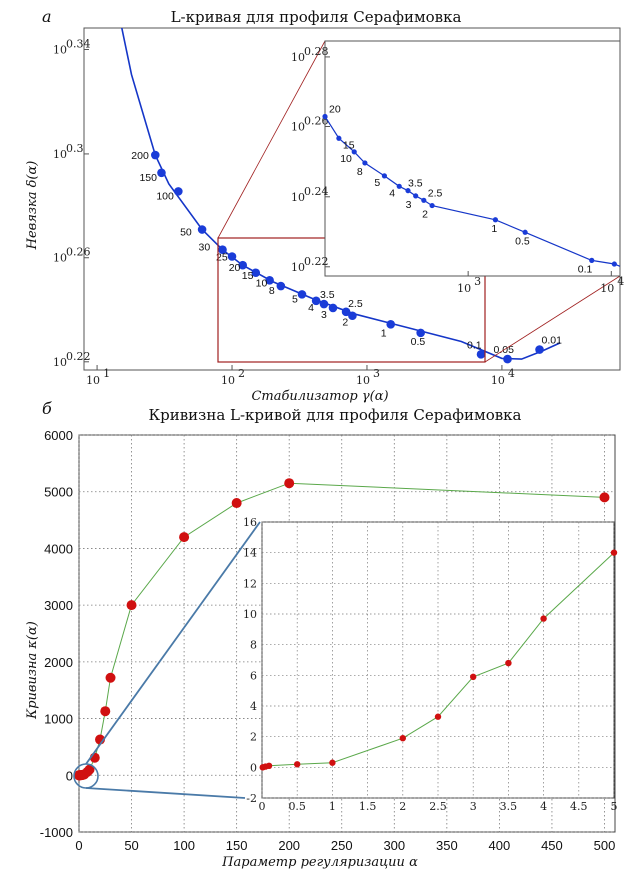 The width and height of the screenshot is (627, 873). What do you see at coordinates (250, 553) in the screenshot?
I see `inset-y-tick-label: 14` at bounding box center [250, 553].